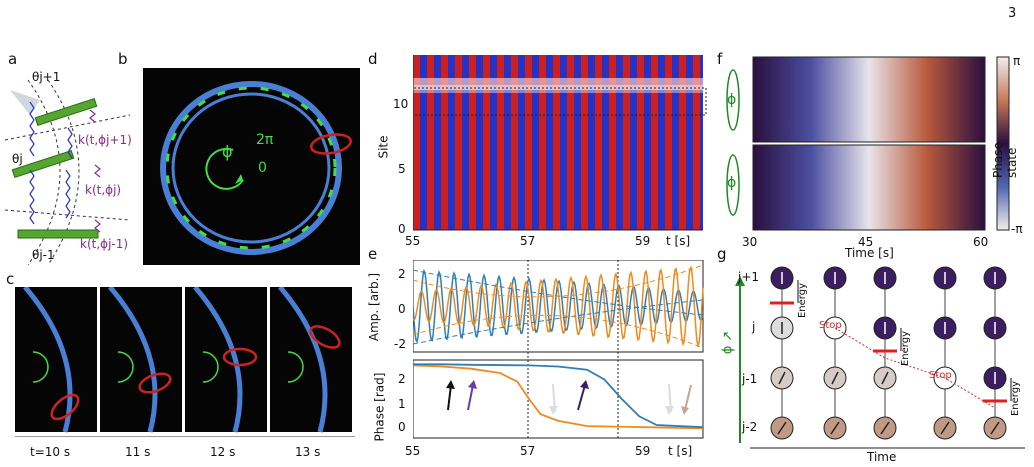 This screenshot has width=1034, height=467. What do you see at coordinates (17, 159) in the screenshot?
I see `theta-j: θj` at bounding box center [17, 159].